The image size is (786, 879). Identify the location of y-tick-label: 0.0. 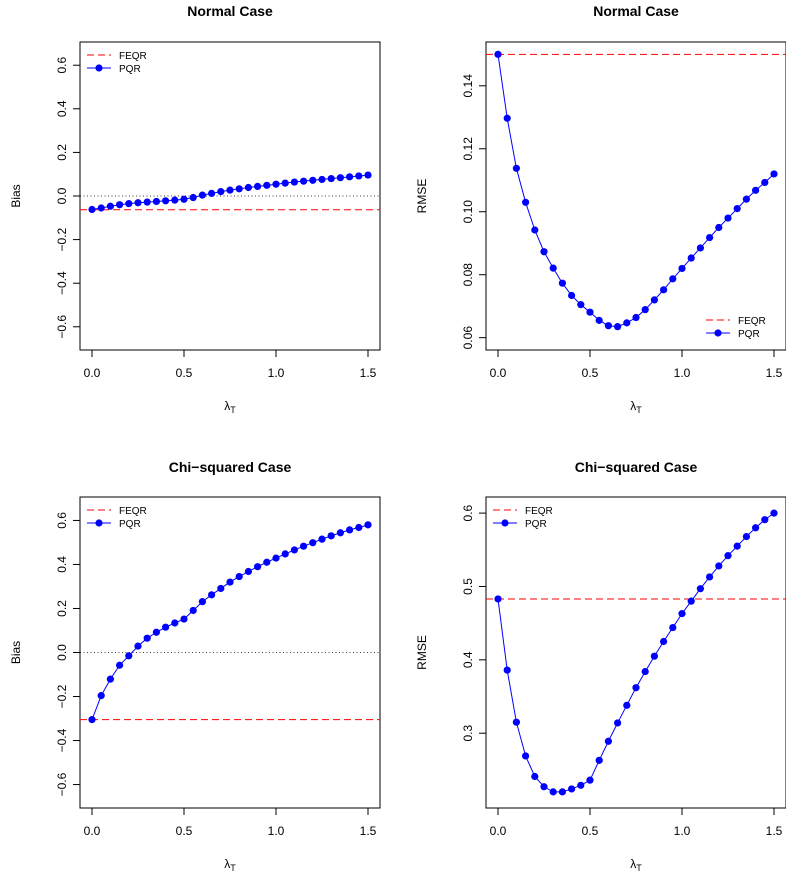
(62, 652).